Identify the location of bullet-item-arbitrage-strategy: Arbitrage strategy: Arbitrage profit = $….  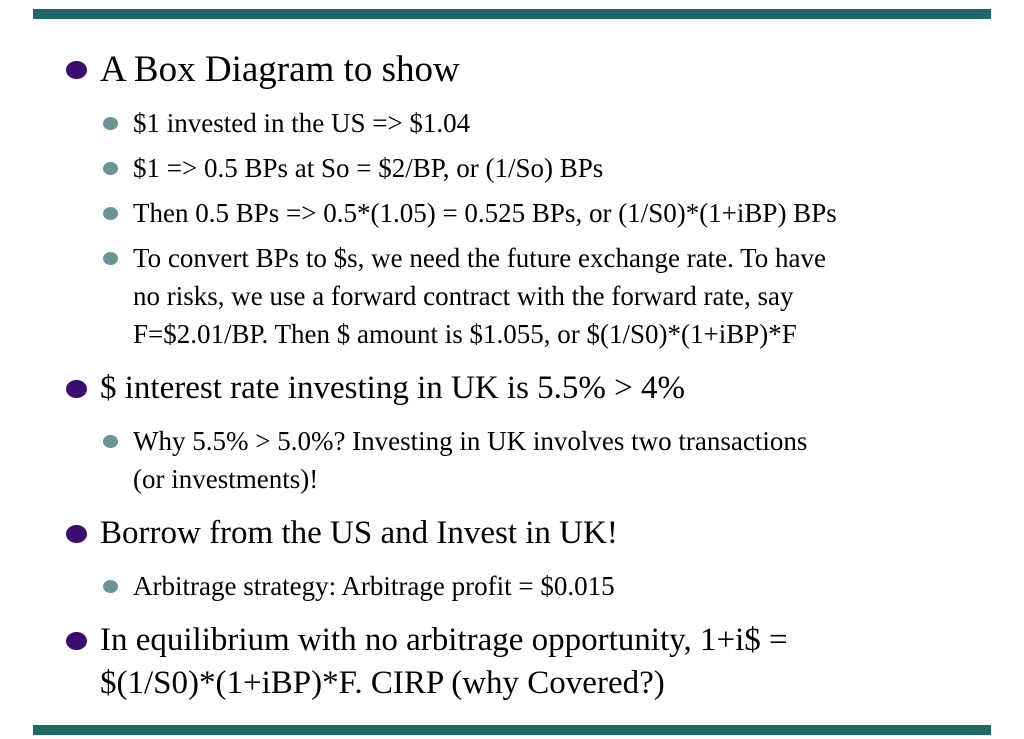
(563, 586).